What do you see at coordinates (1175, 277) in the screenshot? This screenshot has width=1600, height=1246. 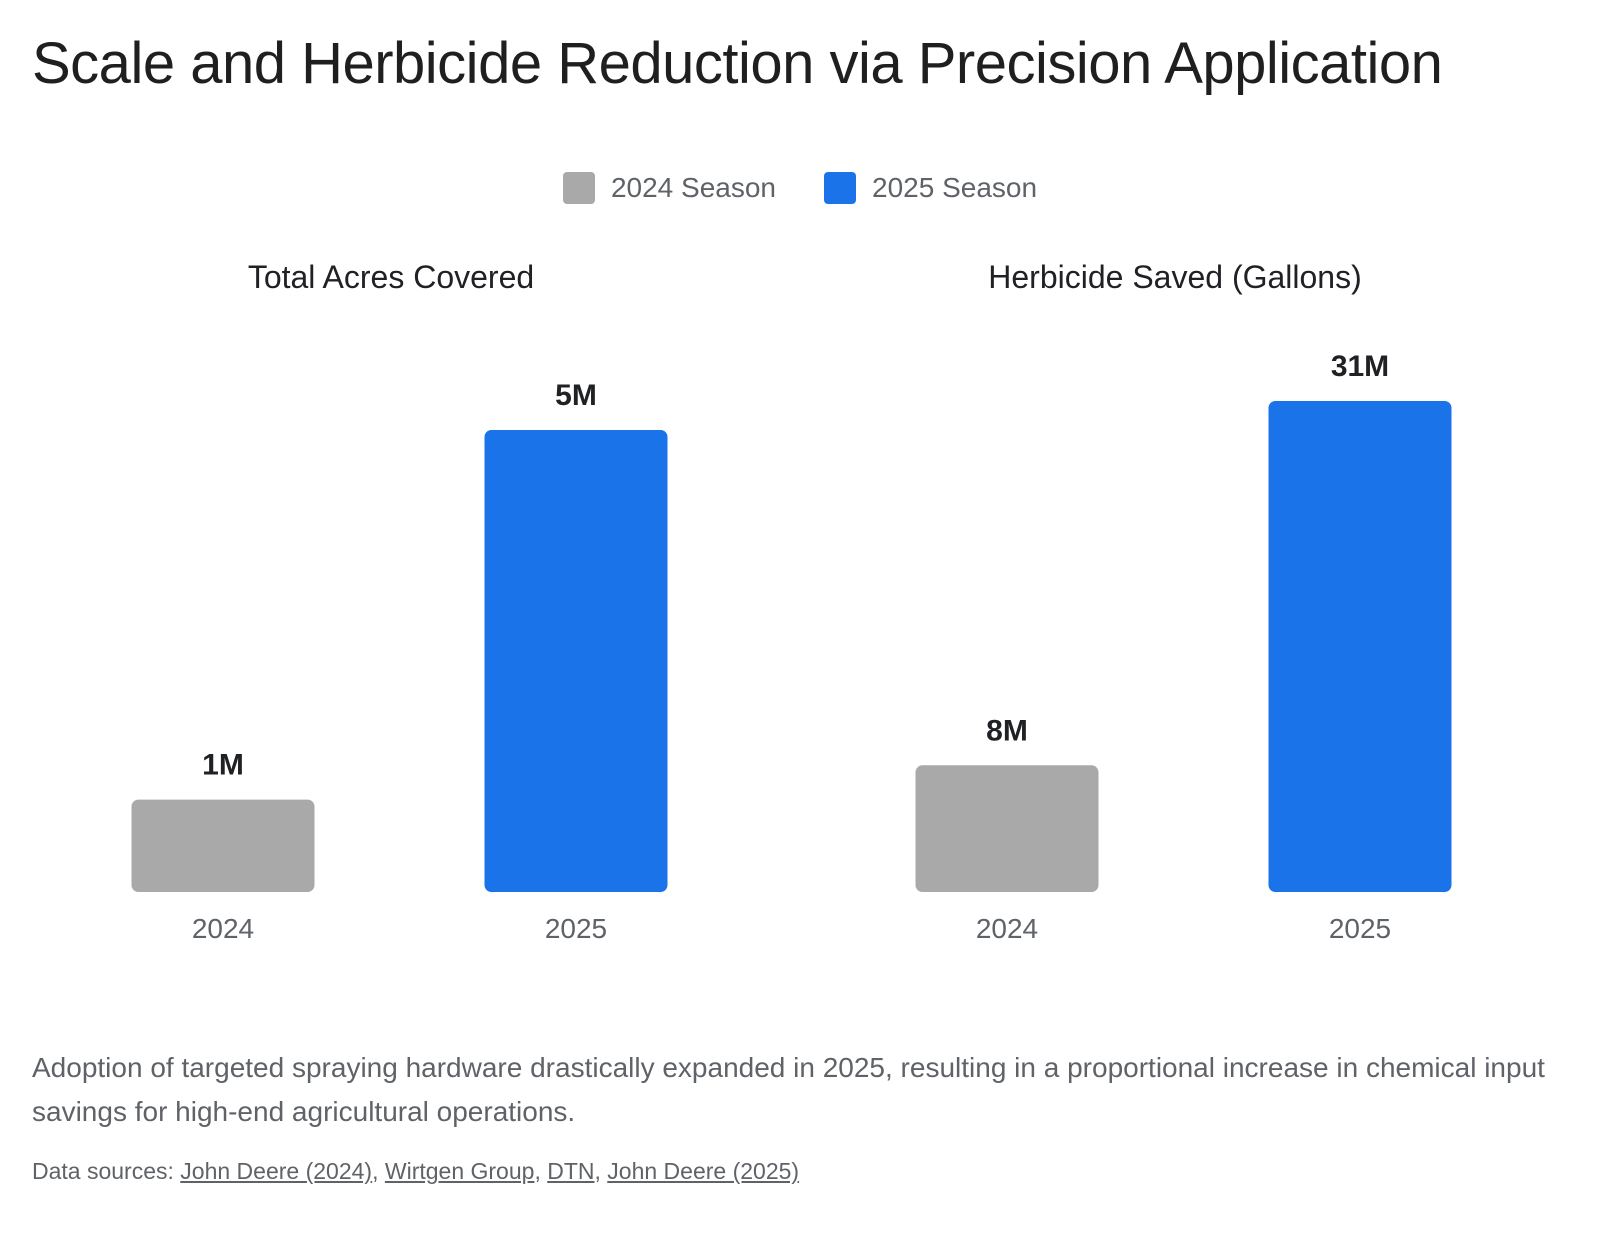 I see `panel-title: Herbicide Saved (Gallons)` at bounding box center [1175, 277].